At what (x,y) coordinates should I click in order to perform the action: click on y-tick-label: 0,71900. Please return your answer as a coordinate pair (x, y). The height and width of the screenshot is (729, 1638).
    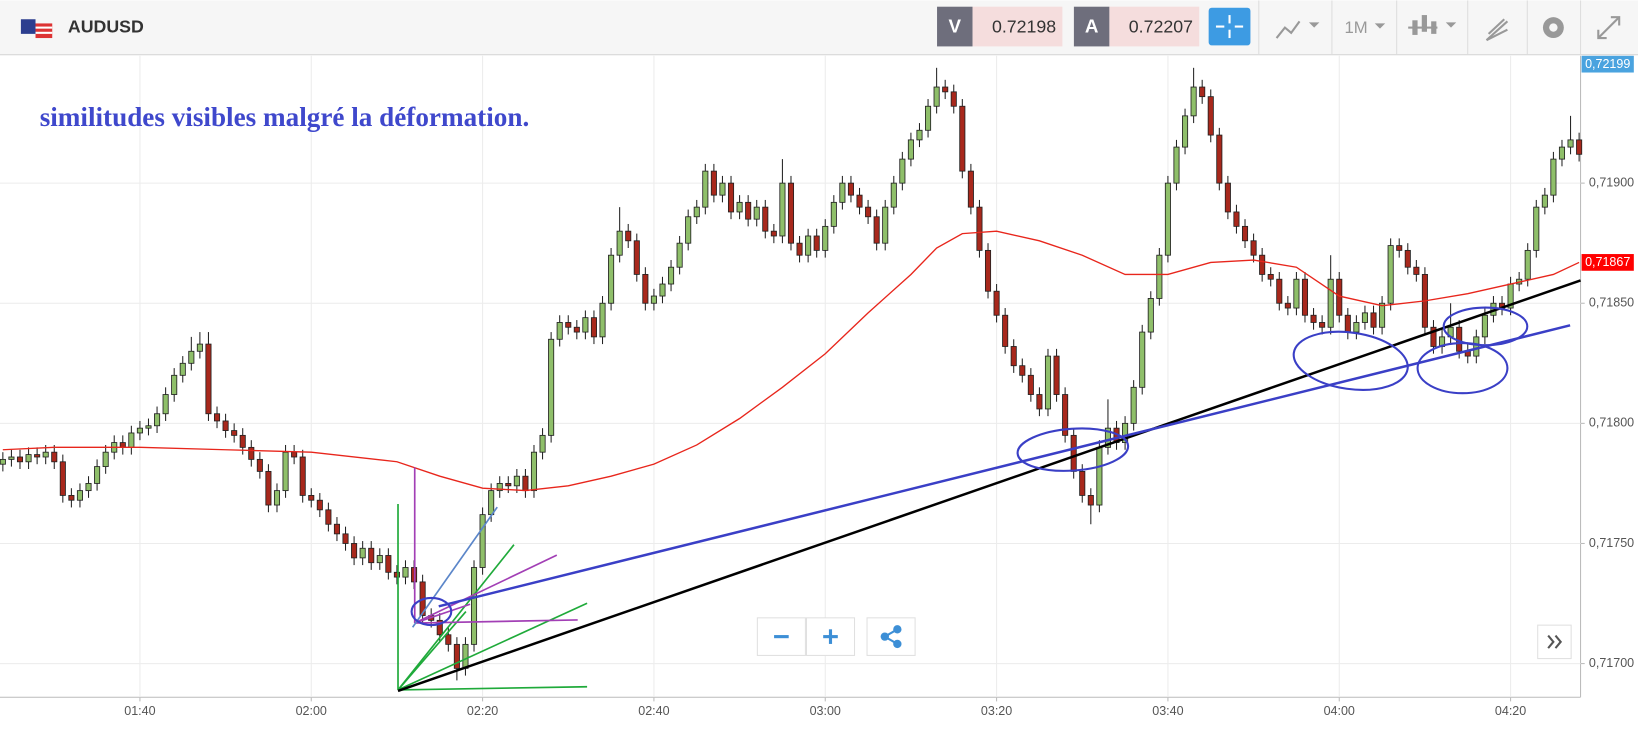
    Looking at the image, I should click on (1611, 182).